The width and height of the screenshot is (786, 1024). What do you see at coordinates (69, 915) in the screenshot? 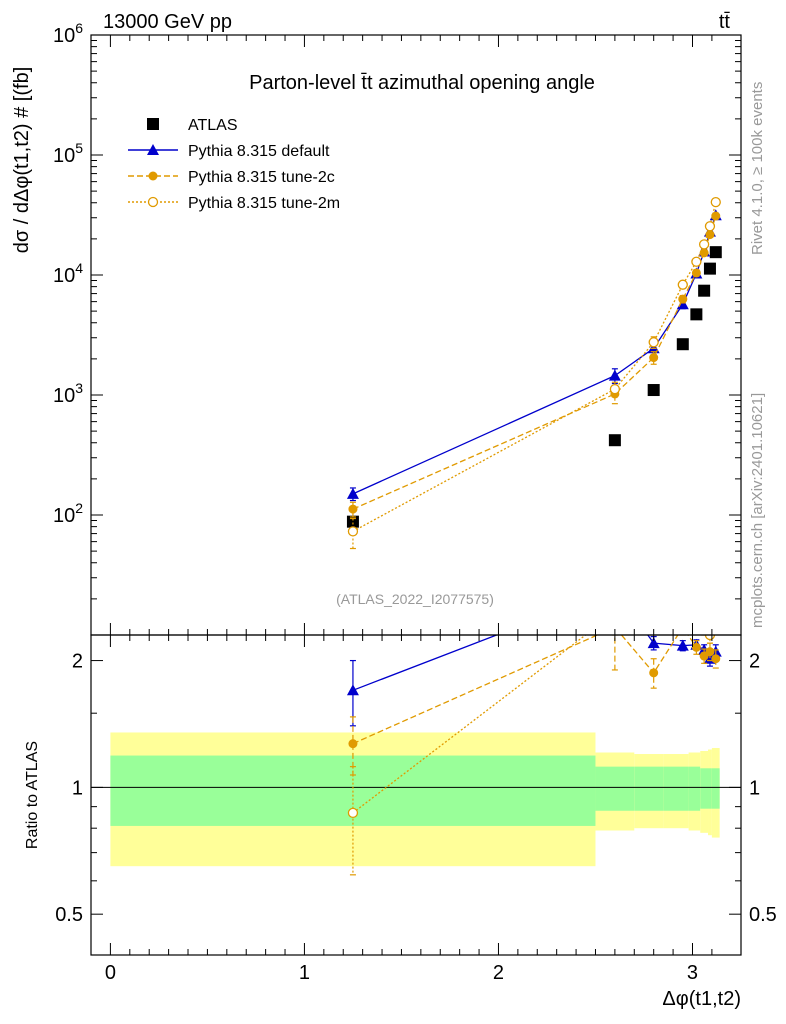
I see `ratio-y-tick-label: 0.5` at bounding box center [69, 915].